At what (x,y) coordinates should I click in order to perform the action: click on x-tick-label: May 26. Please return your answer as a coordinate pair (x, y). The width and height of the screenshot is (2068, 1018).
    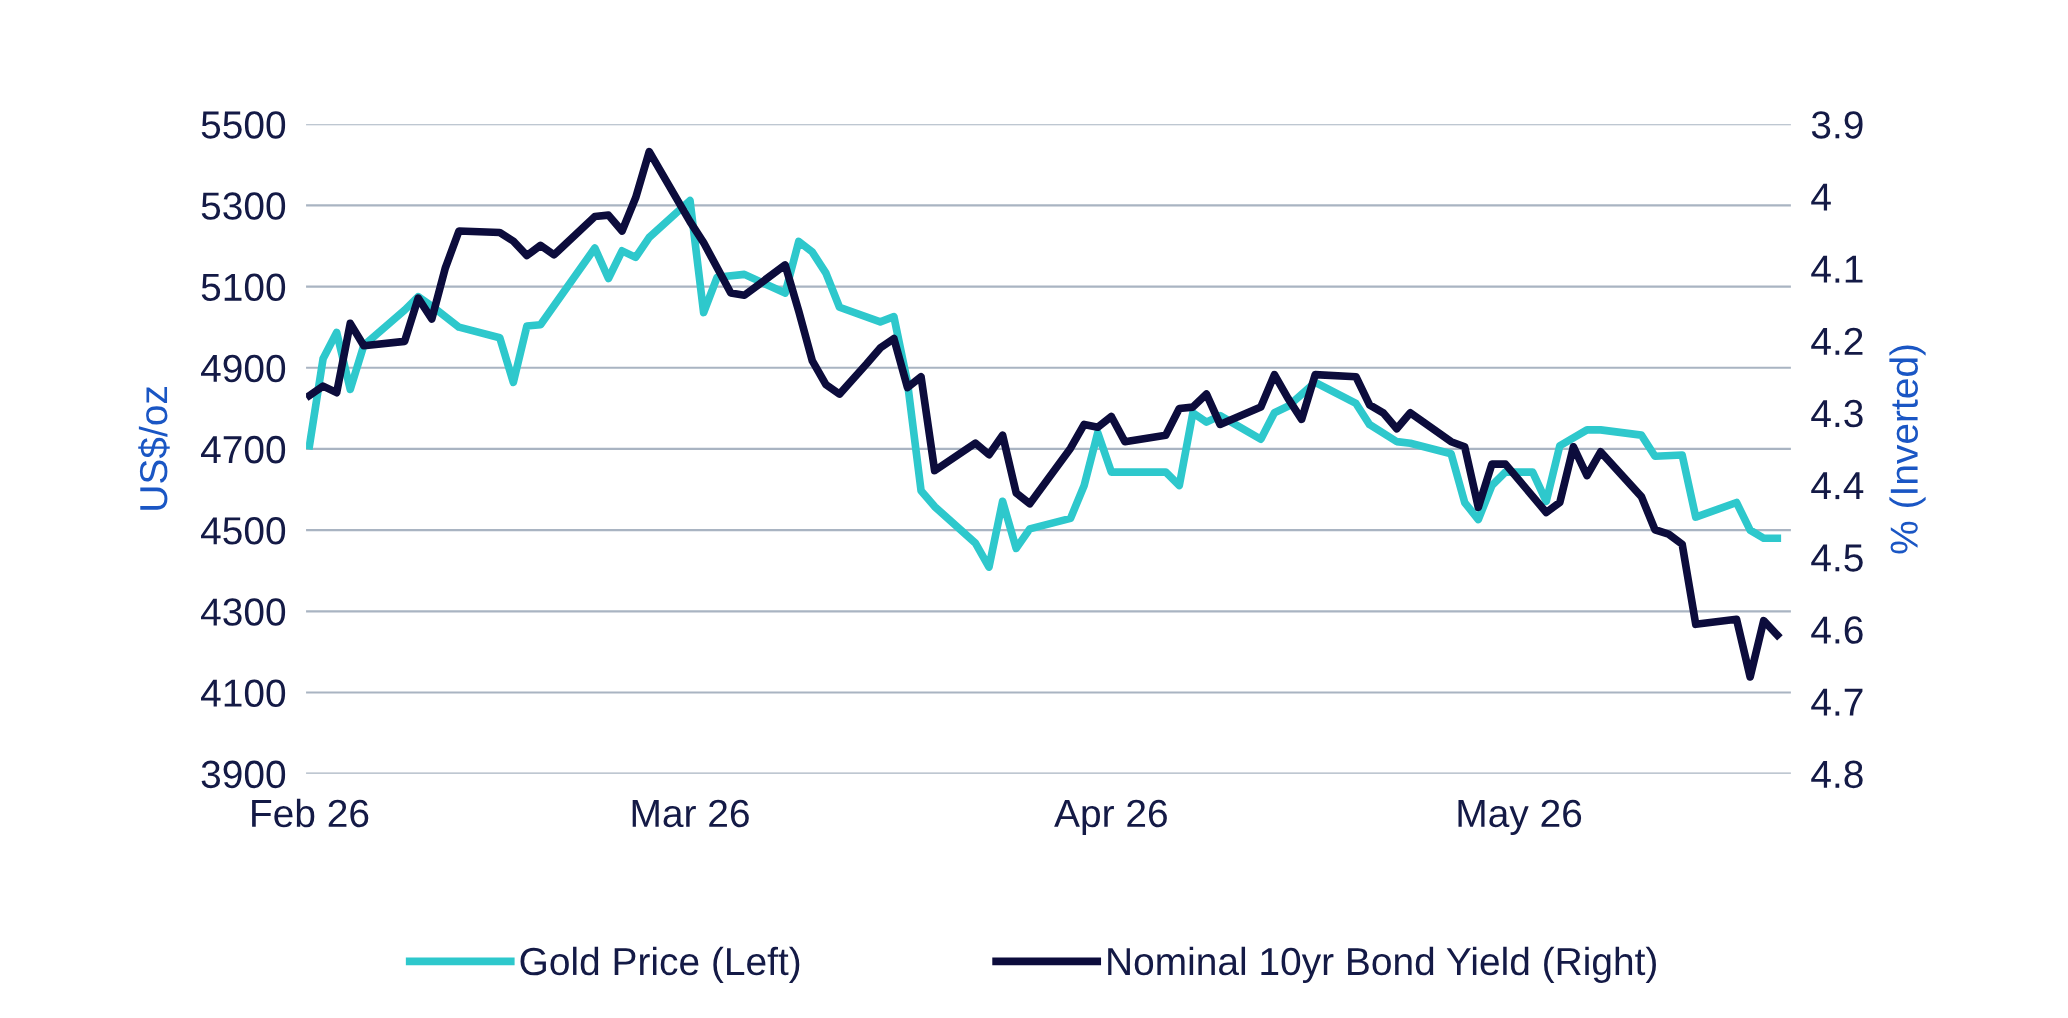
    Looking at the image, I should click on (1520, 817).